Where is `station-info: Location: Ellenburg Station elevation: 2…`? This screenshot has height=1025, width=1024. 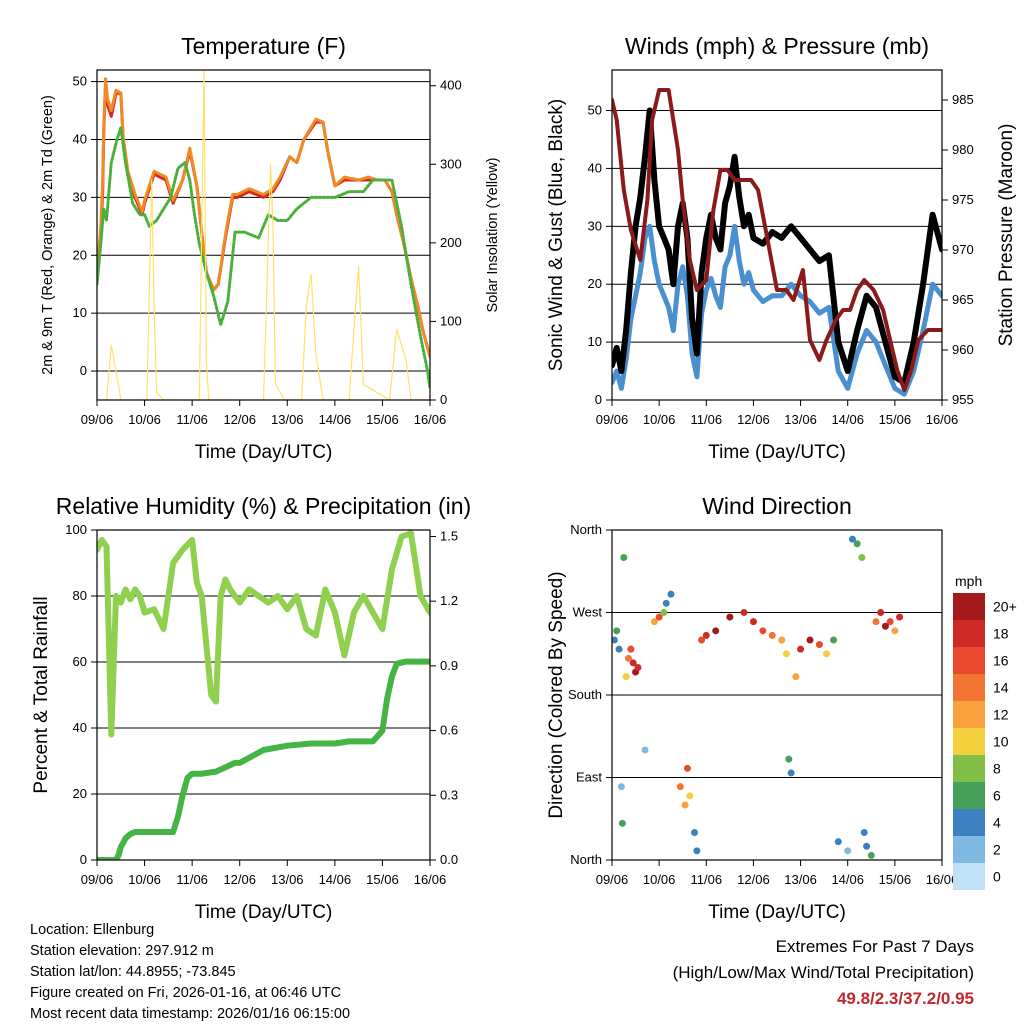 station-info: Location: Ellenburg Station elevation: 2… is located at coordinates (190, 972).